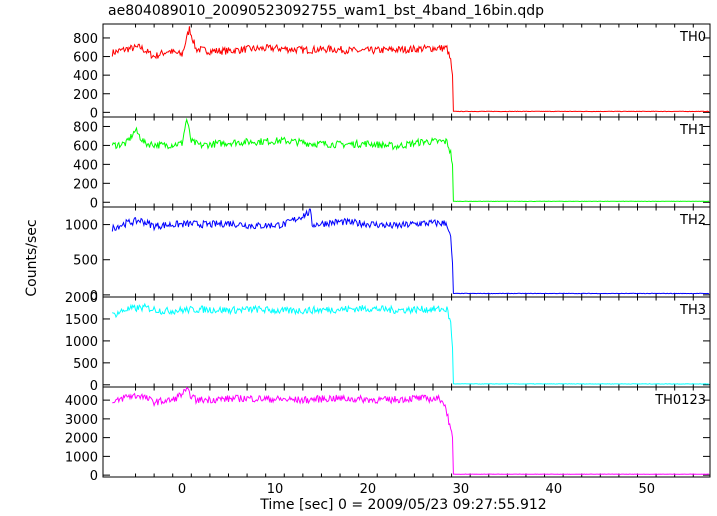 The height and width of the screenshot is (516, 717). Describe the element at coordinates (692, 220) in the screenshot. I see `panel-label-th2: TH2` at that location.